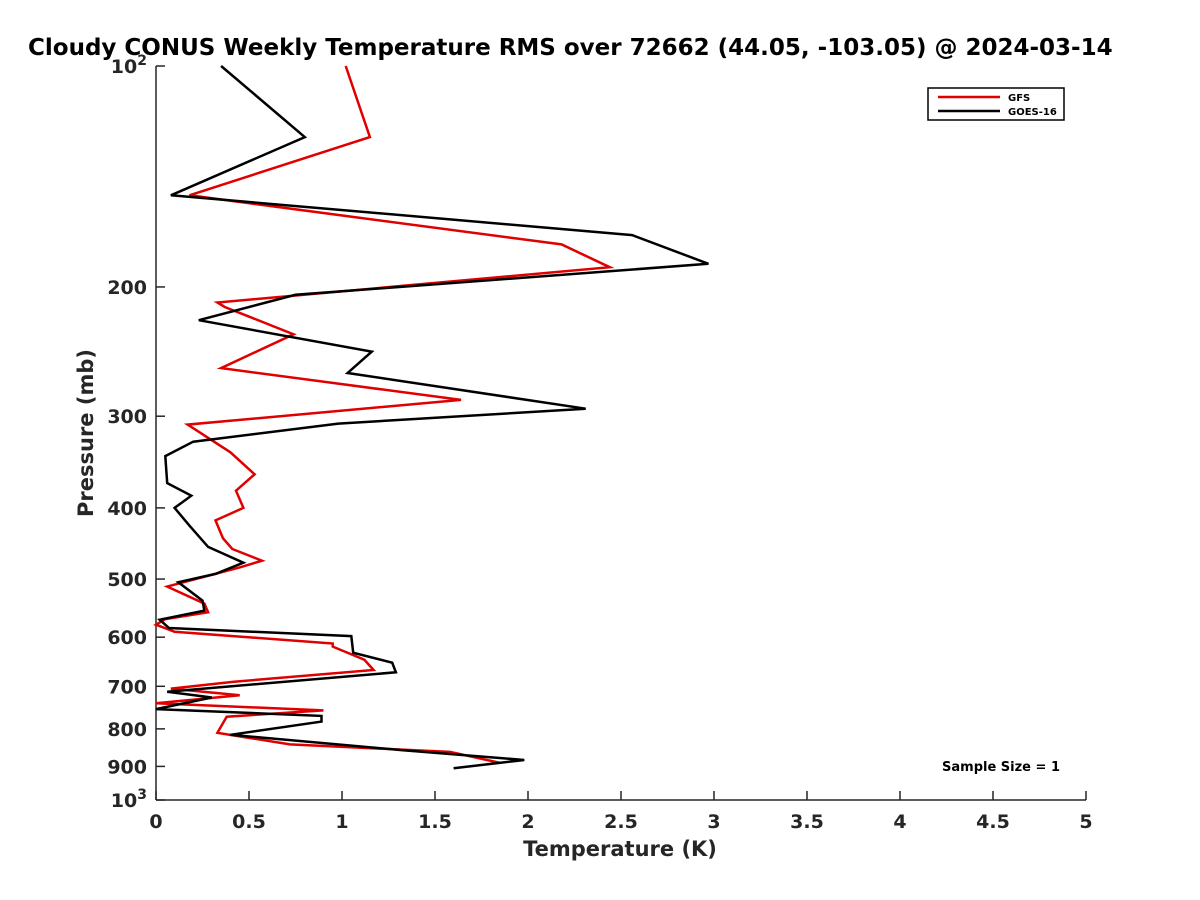 This screenshot has width=1200, height=900. Describe the element at coordinates (129, 65) in the screenshot. I see `y-tick-label-top: 102` at that location.